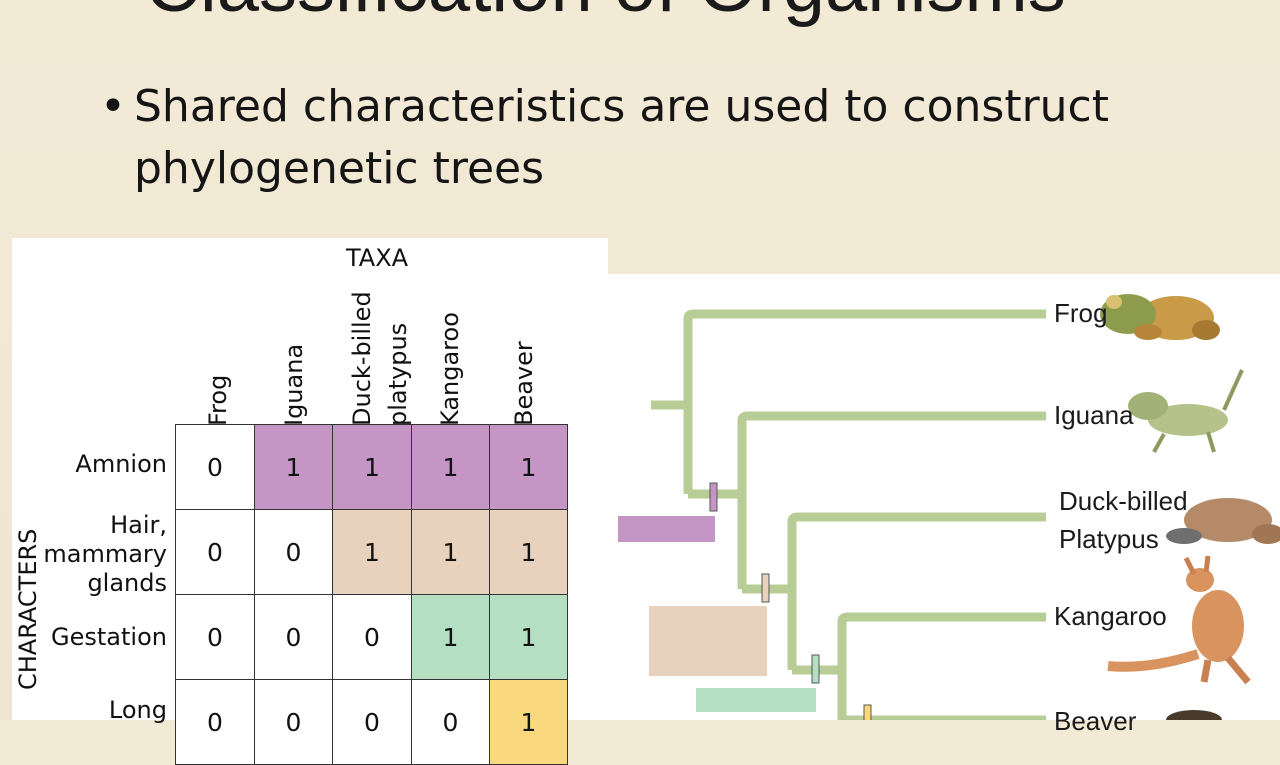 This screenshot has height=765, width=1280. Describe the element at coordinates (294, 384) in the screenshot. I see `column-header-label: Iguana` at that location.